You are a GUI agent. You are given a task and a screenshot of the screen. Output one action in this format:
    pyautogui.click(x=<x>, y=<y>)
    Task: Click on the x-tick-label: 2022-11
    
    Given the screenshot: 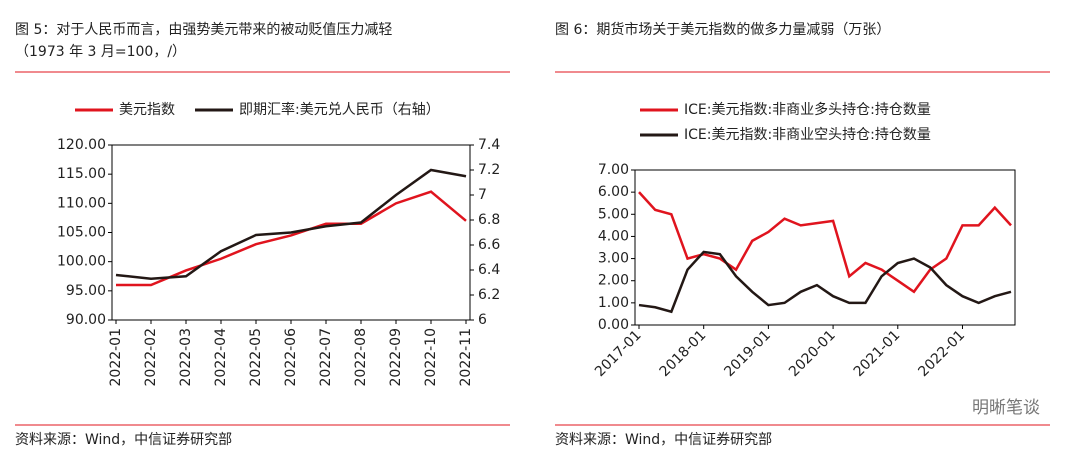 What is the action you would take?
    pyautogui.click(x=466, y=357)
    